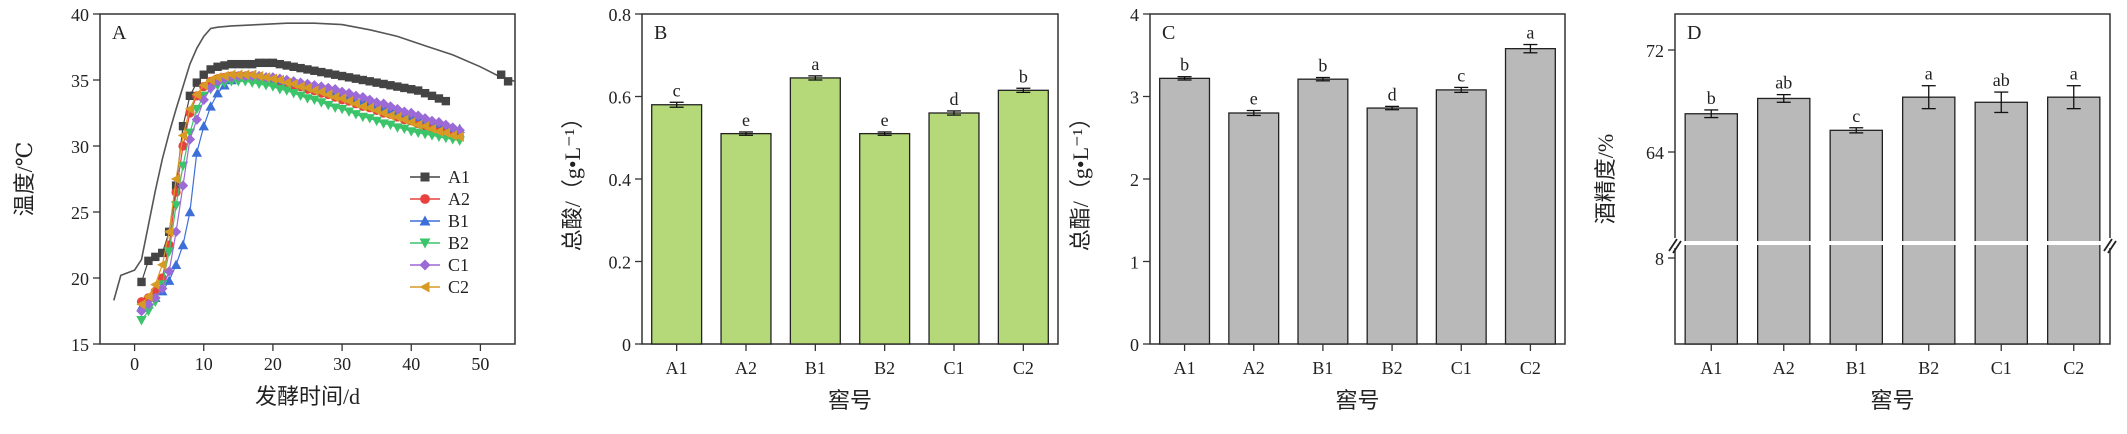  What do you see at coordinates (1023, 217) in the screenshot?
I see `bar-c2` at bounding box center [1023, 217].